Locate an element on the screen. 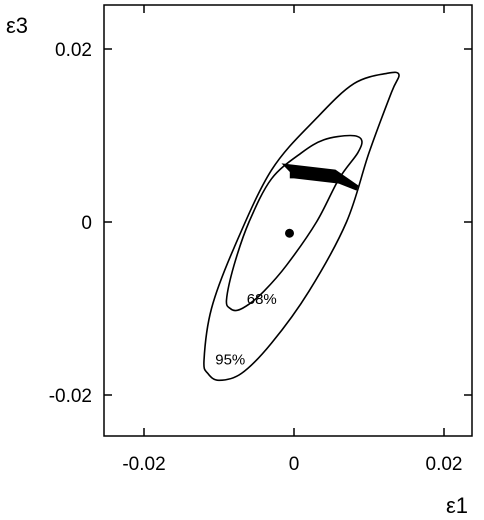  contour-label-95: 95% is located at coordinates (230, 360).